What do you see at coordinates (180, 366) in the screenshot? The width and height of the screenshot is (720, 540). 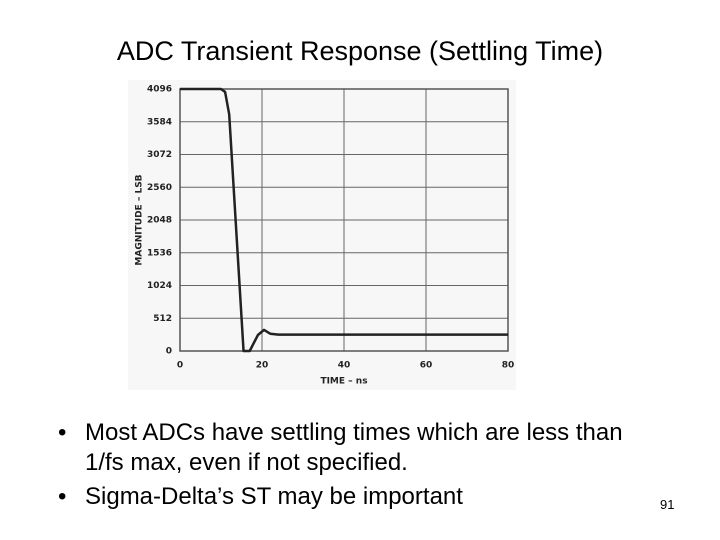 I see `x-tick-label: 0` at bounding box center [180, 366].